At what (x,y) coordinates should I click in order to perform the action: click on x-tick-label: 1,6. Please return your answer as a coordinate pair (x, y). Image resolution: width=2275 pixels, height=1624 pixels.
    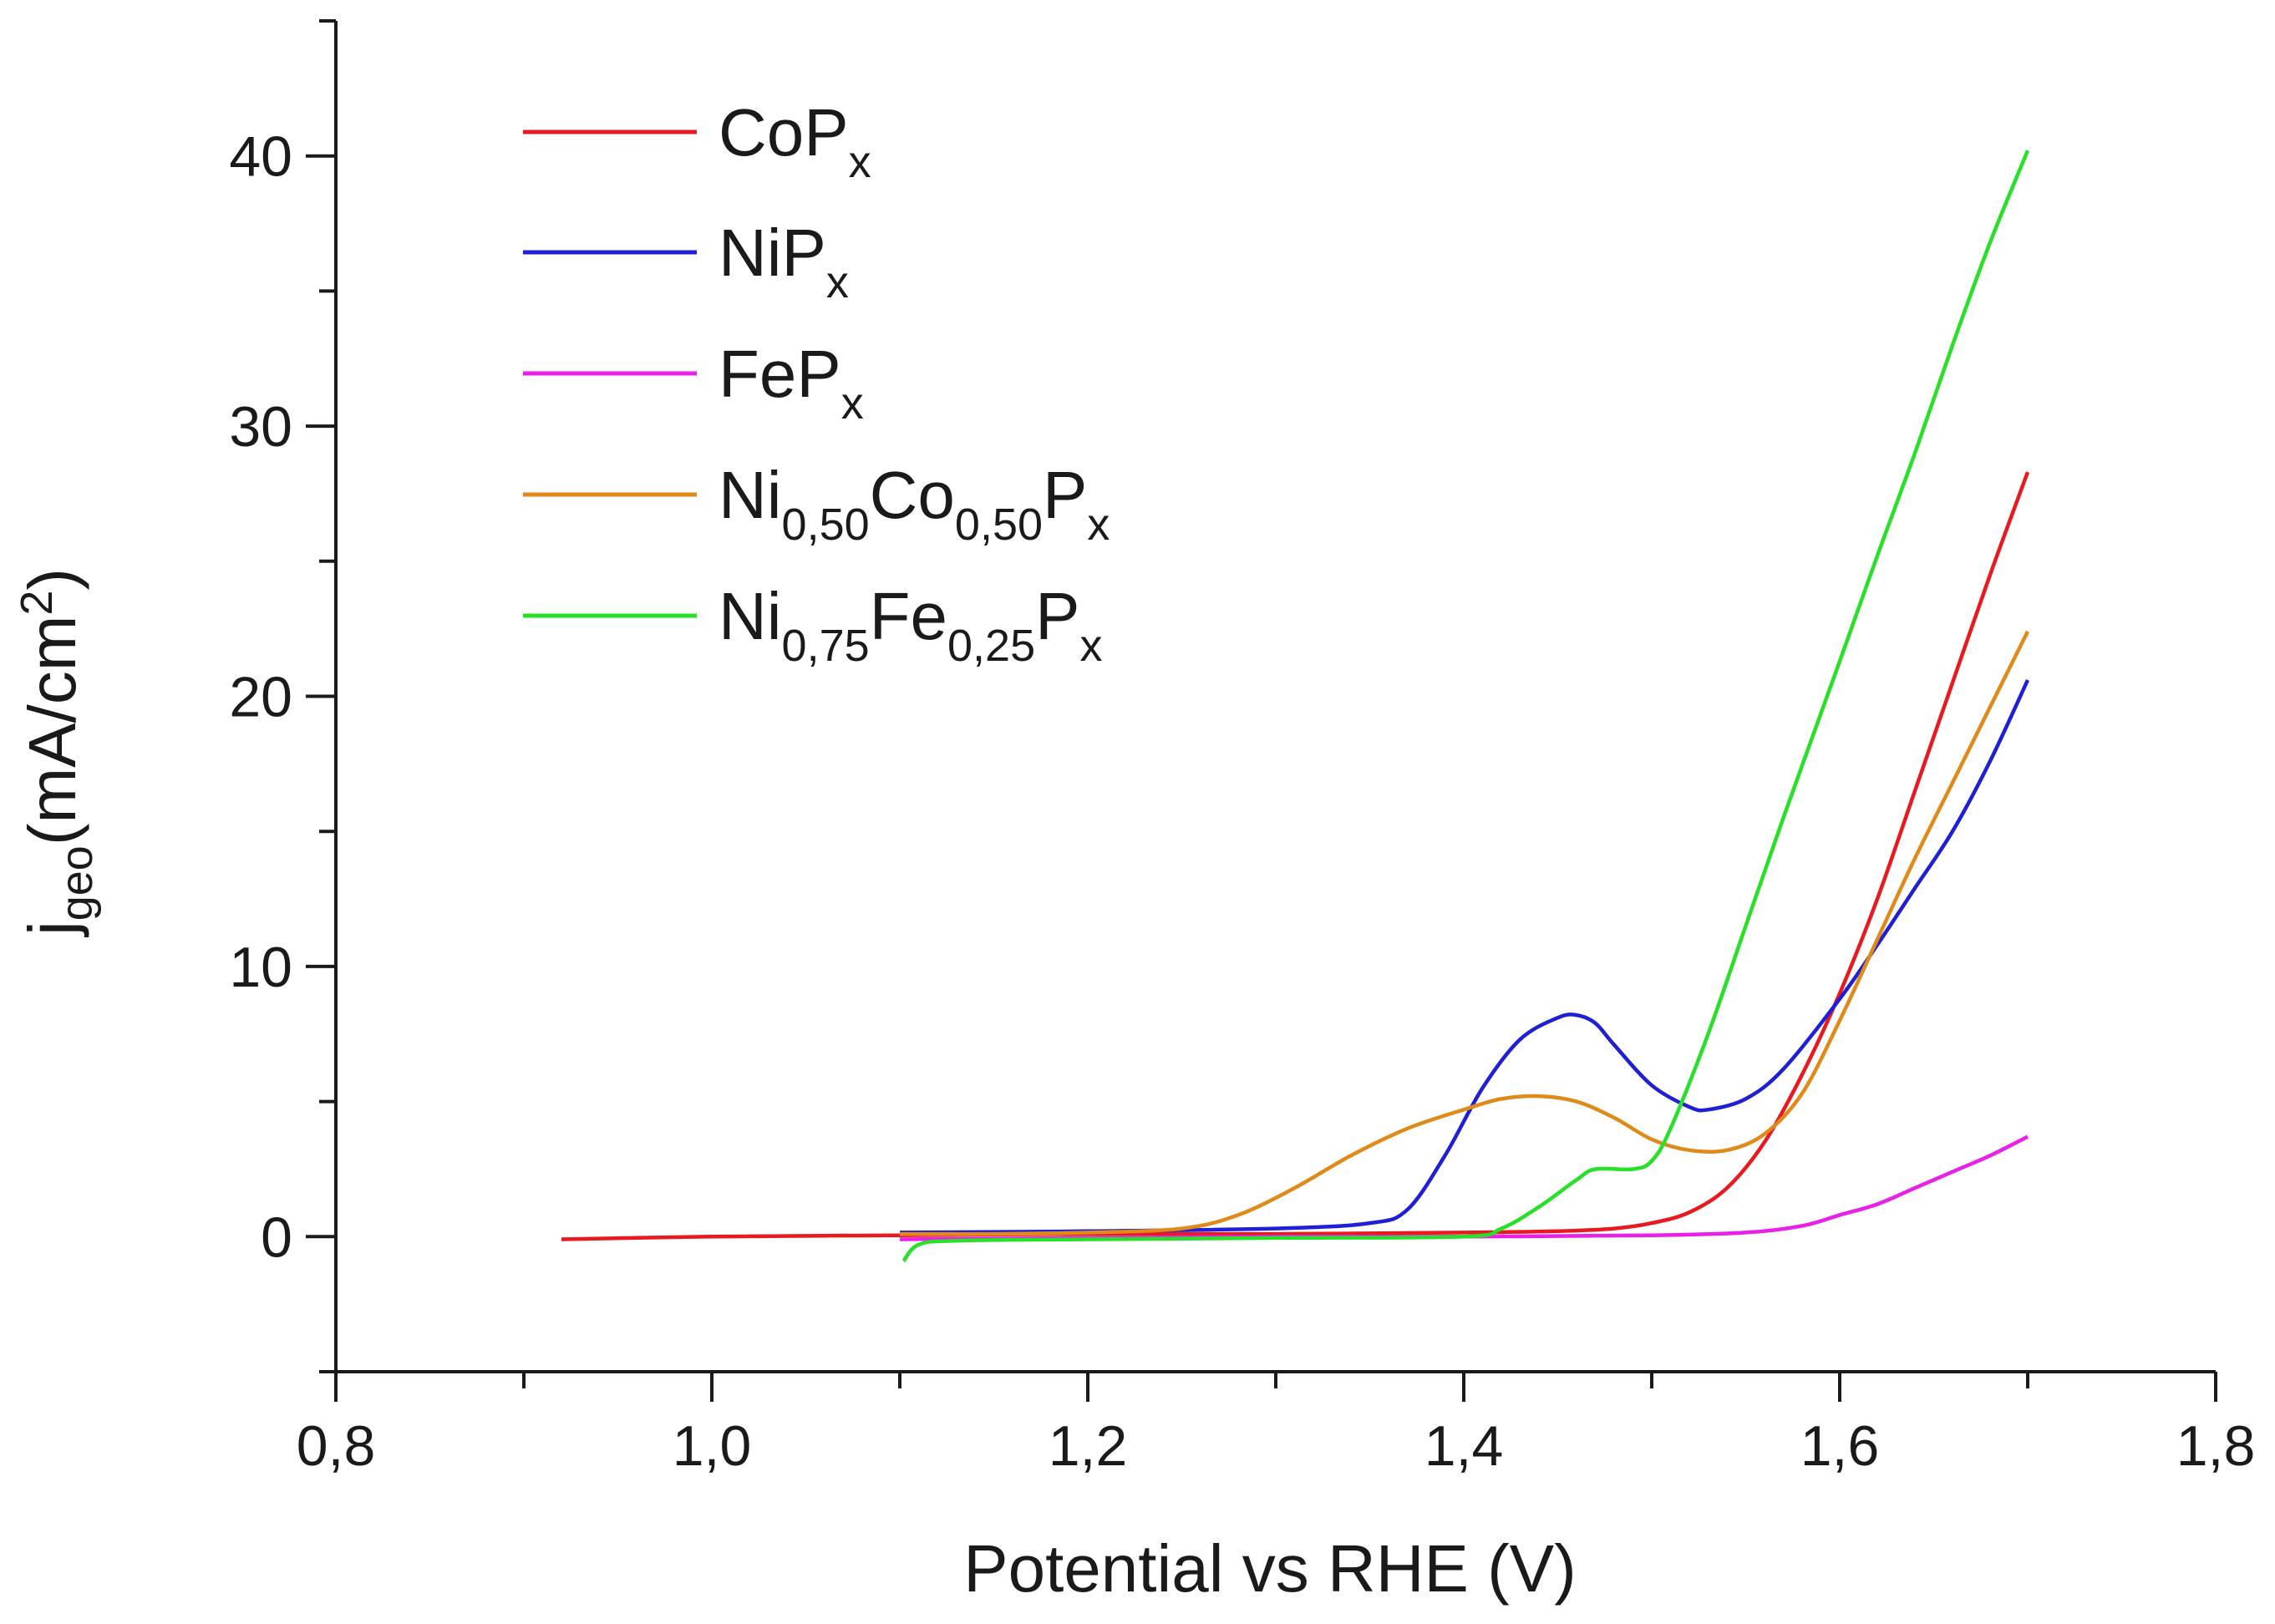
    Looking at the image, I should click on (1840, 1446).